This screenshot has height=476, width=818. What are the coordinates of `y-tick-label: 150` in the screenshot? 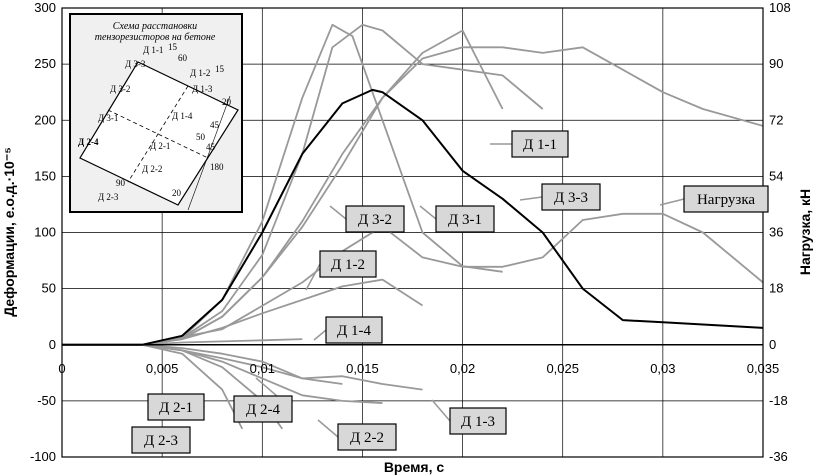 It's located at (45, 175).